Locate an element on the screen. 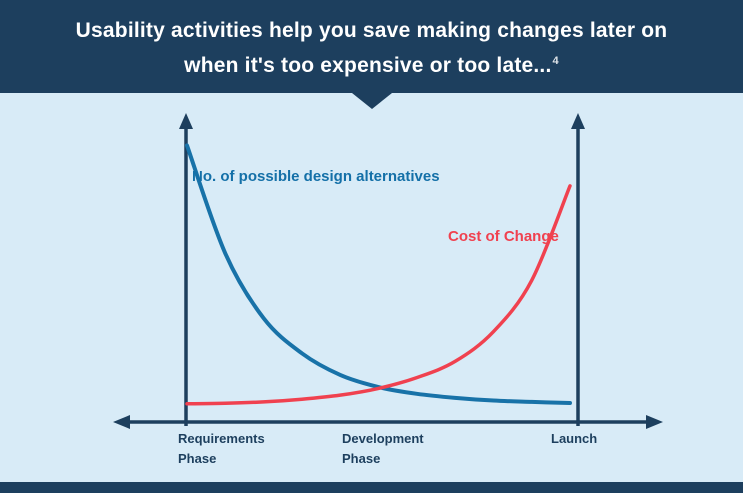 The width and height of the screenshot is (743, 493). x-axis-label-launch-line1: Launch is located at coordinates (574, 438).